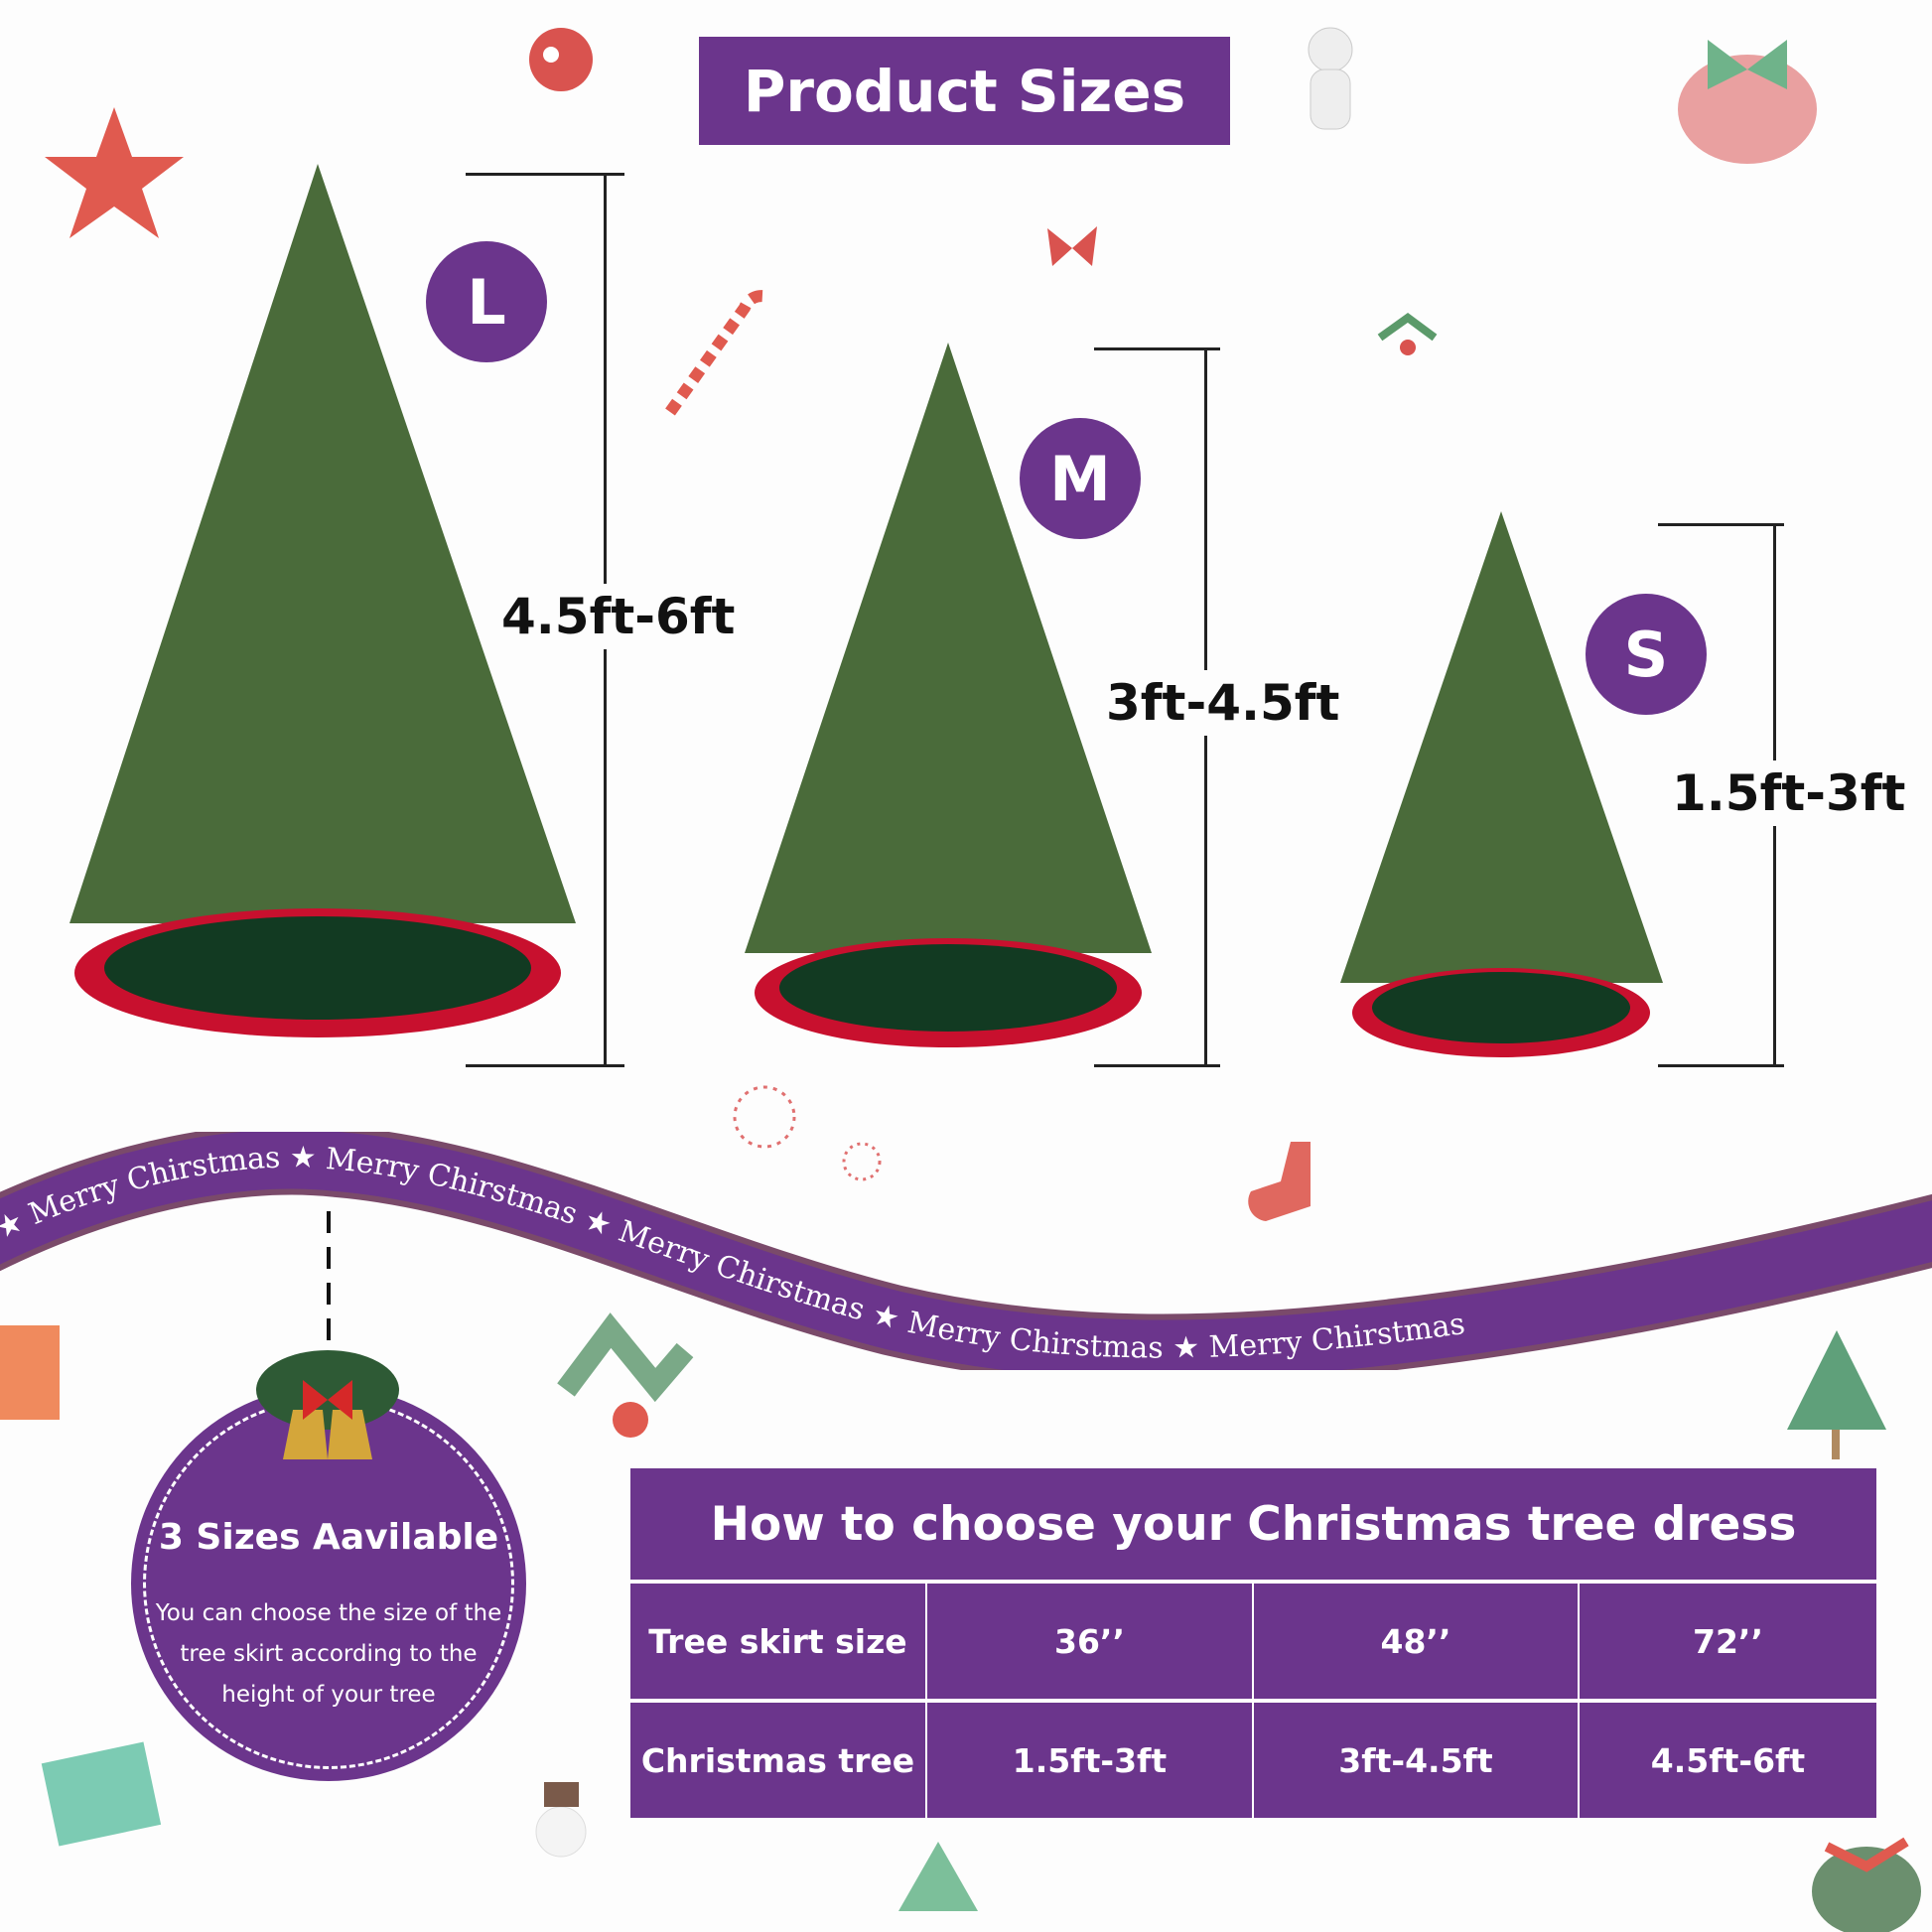 The width and height of the screenshot is (1932, 1932). I want to click on table-title: How to choose your Christmas tree dress, so click(1253, 1526).